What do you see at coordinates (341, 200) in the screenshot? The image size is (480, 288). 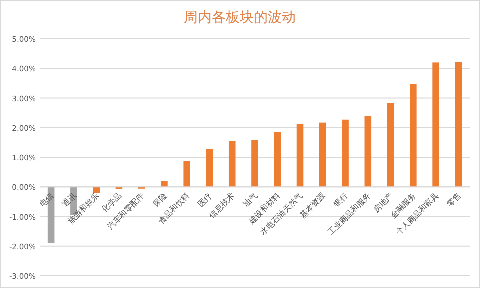 I see `x-tick-label: 银行` at bounding box center [341, 200].